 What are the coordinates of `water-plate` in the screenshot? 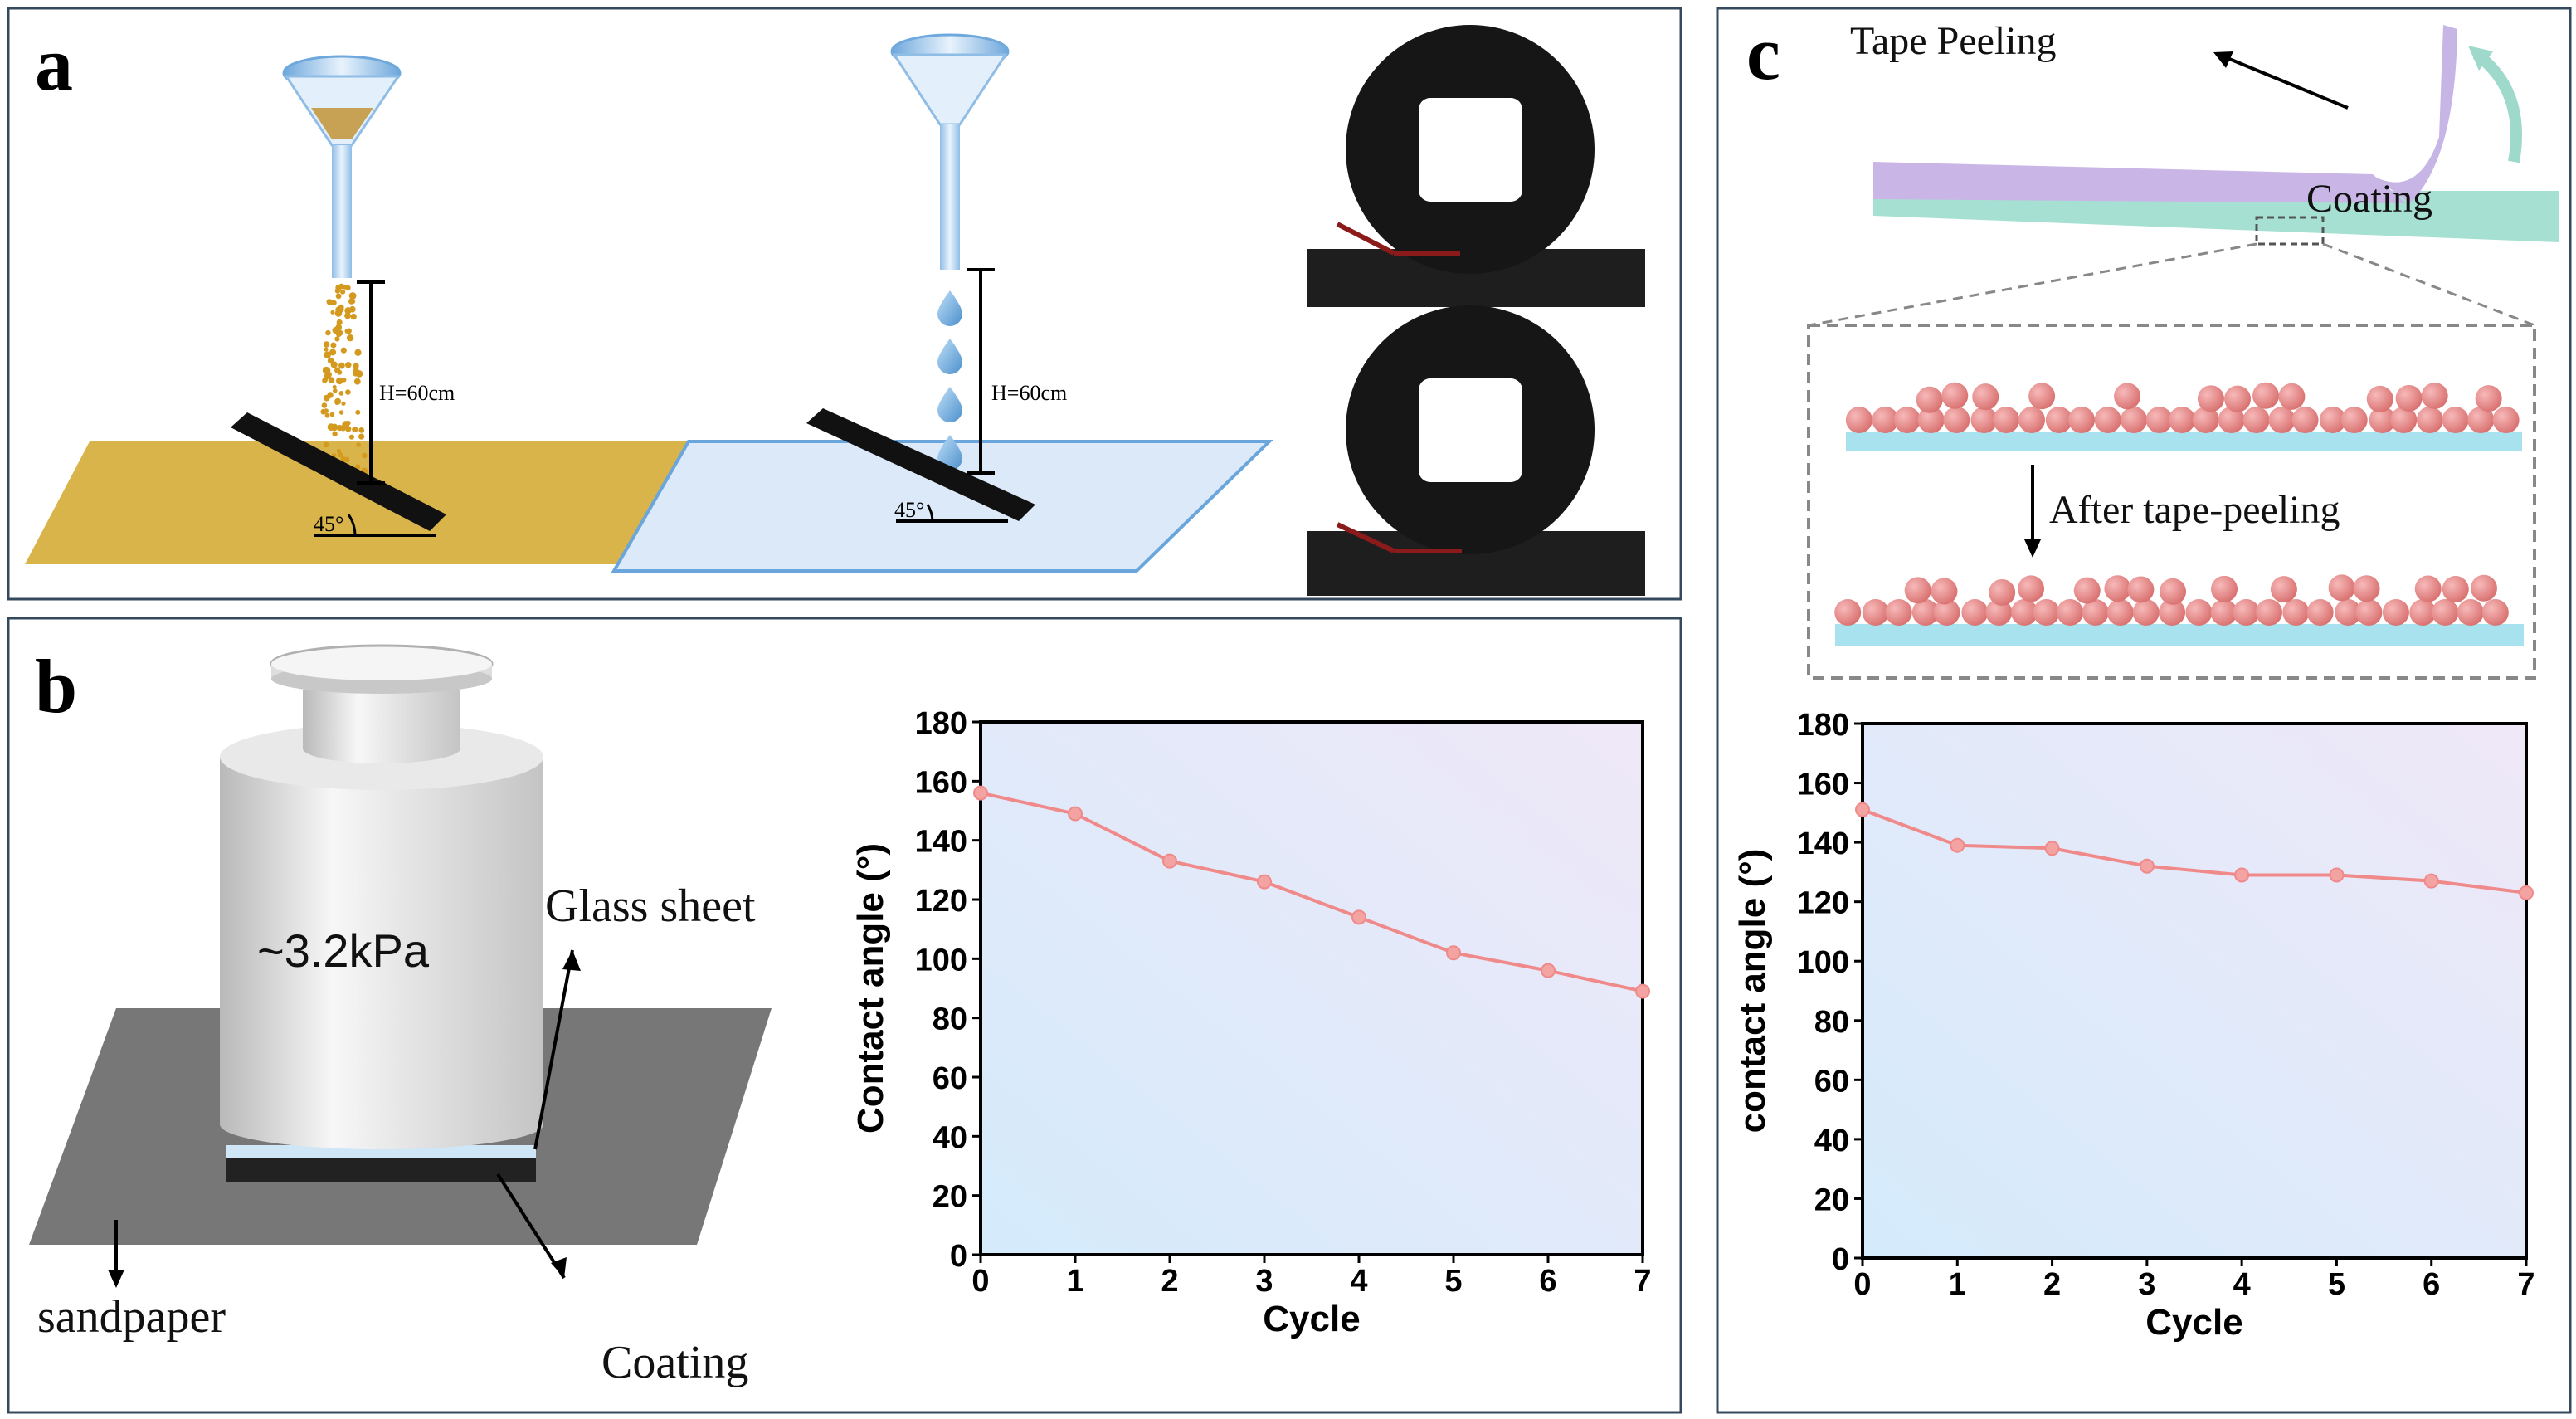 It's located at (942, 507).